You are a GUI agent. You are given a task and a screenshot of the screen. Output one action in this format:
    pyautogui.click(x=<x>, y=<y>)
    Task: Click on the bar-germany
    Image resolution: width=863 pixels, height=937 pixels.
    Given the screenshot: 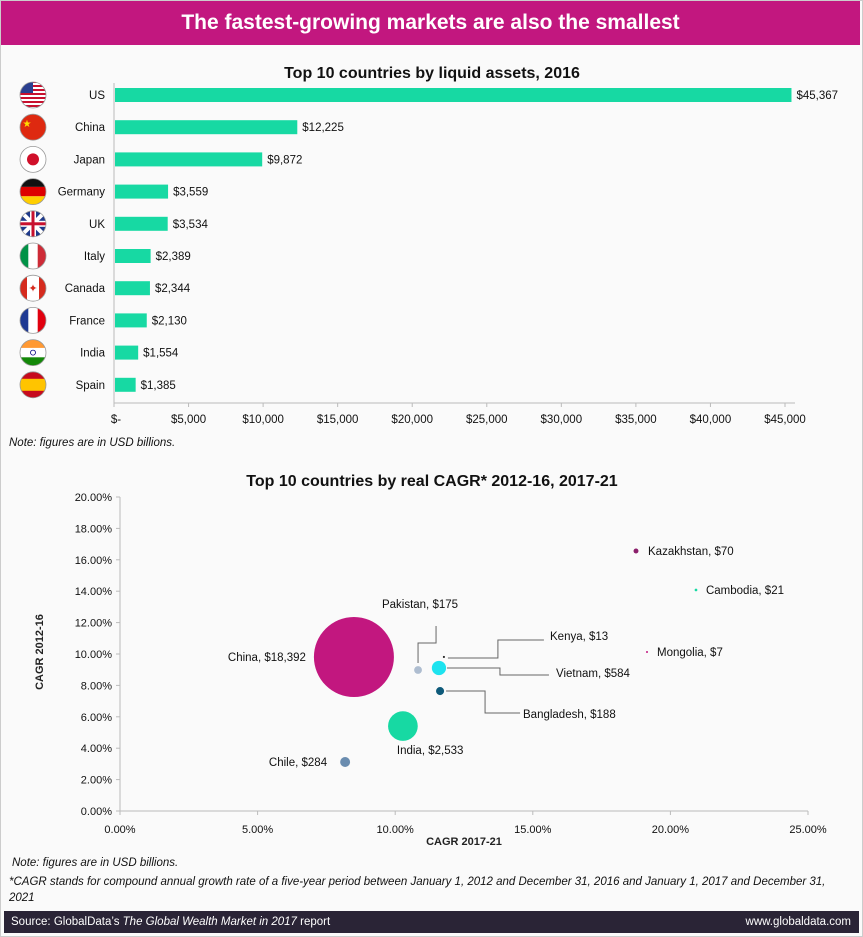 What is the action you would take?
    pyautogui.click(x=142, y=191)
    